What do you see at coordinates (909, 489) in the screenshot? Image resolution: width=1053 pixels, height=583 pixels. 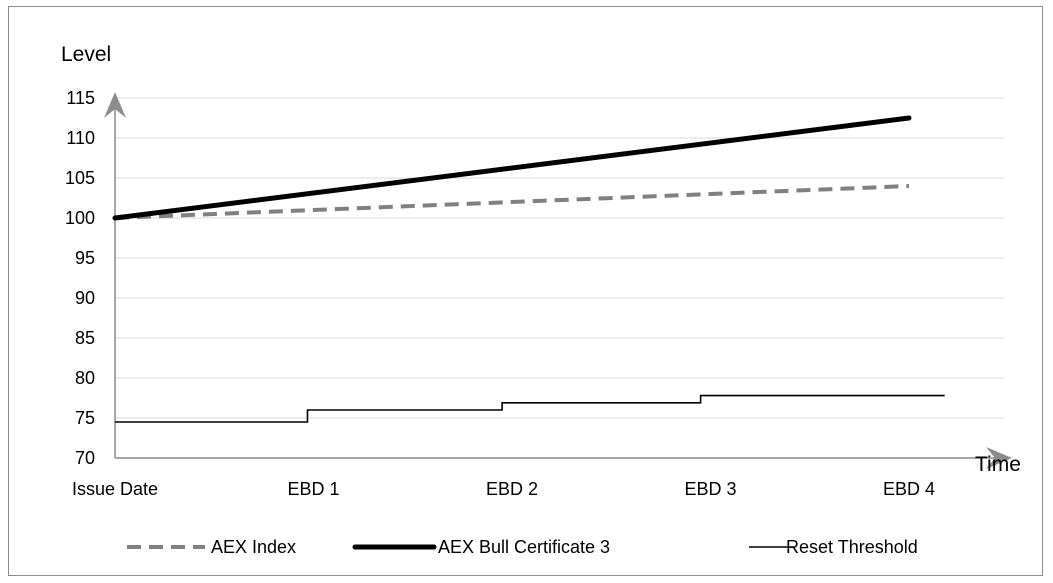 I see `x-tick-label: EBD 4` at bounding box center [909, 489].